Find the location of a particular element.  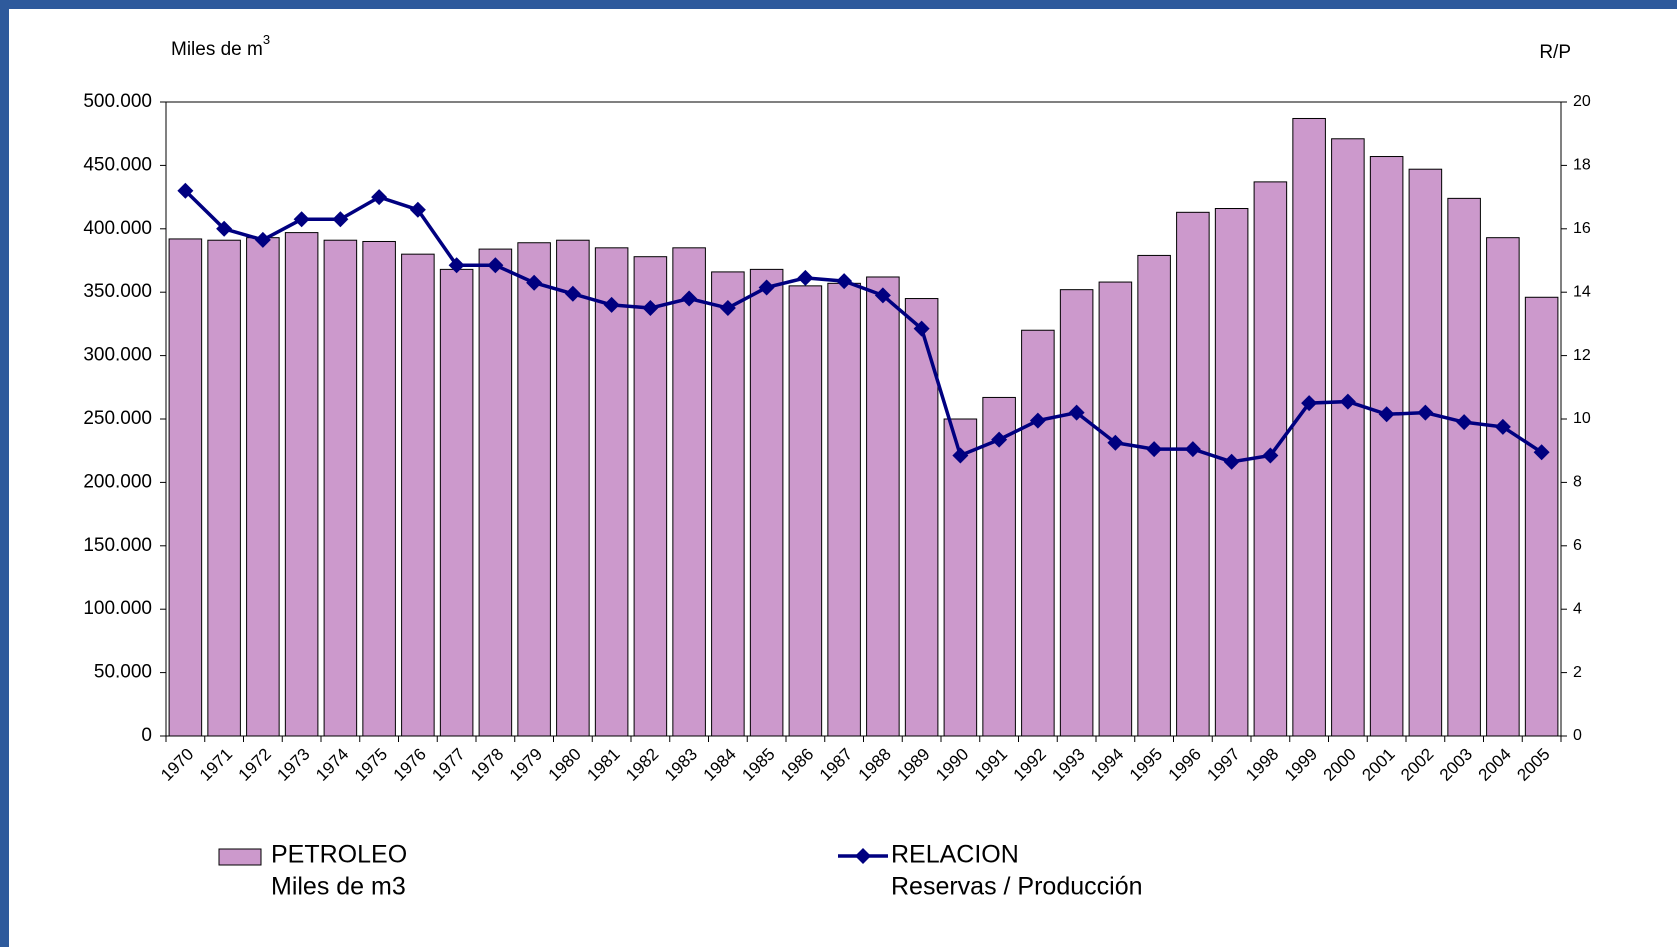

y-tick-label: 150.000 is located at coordinates (117, 545).